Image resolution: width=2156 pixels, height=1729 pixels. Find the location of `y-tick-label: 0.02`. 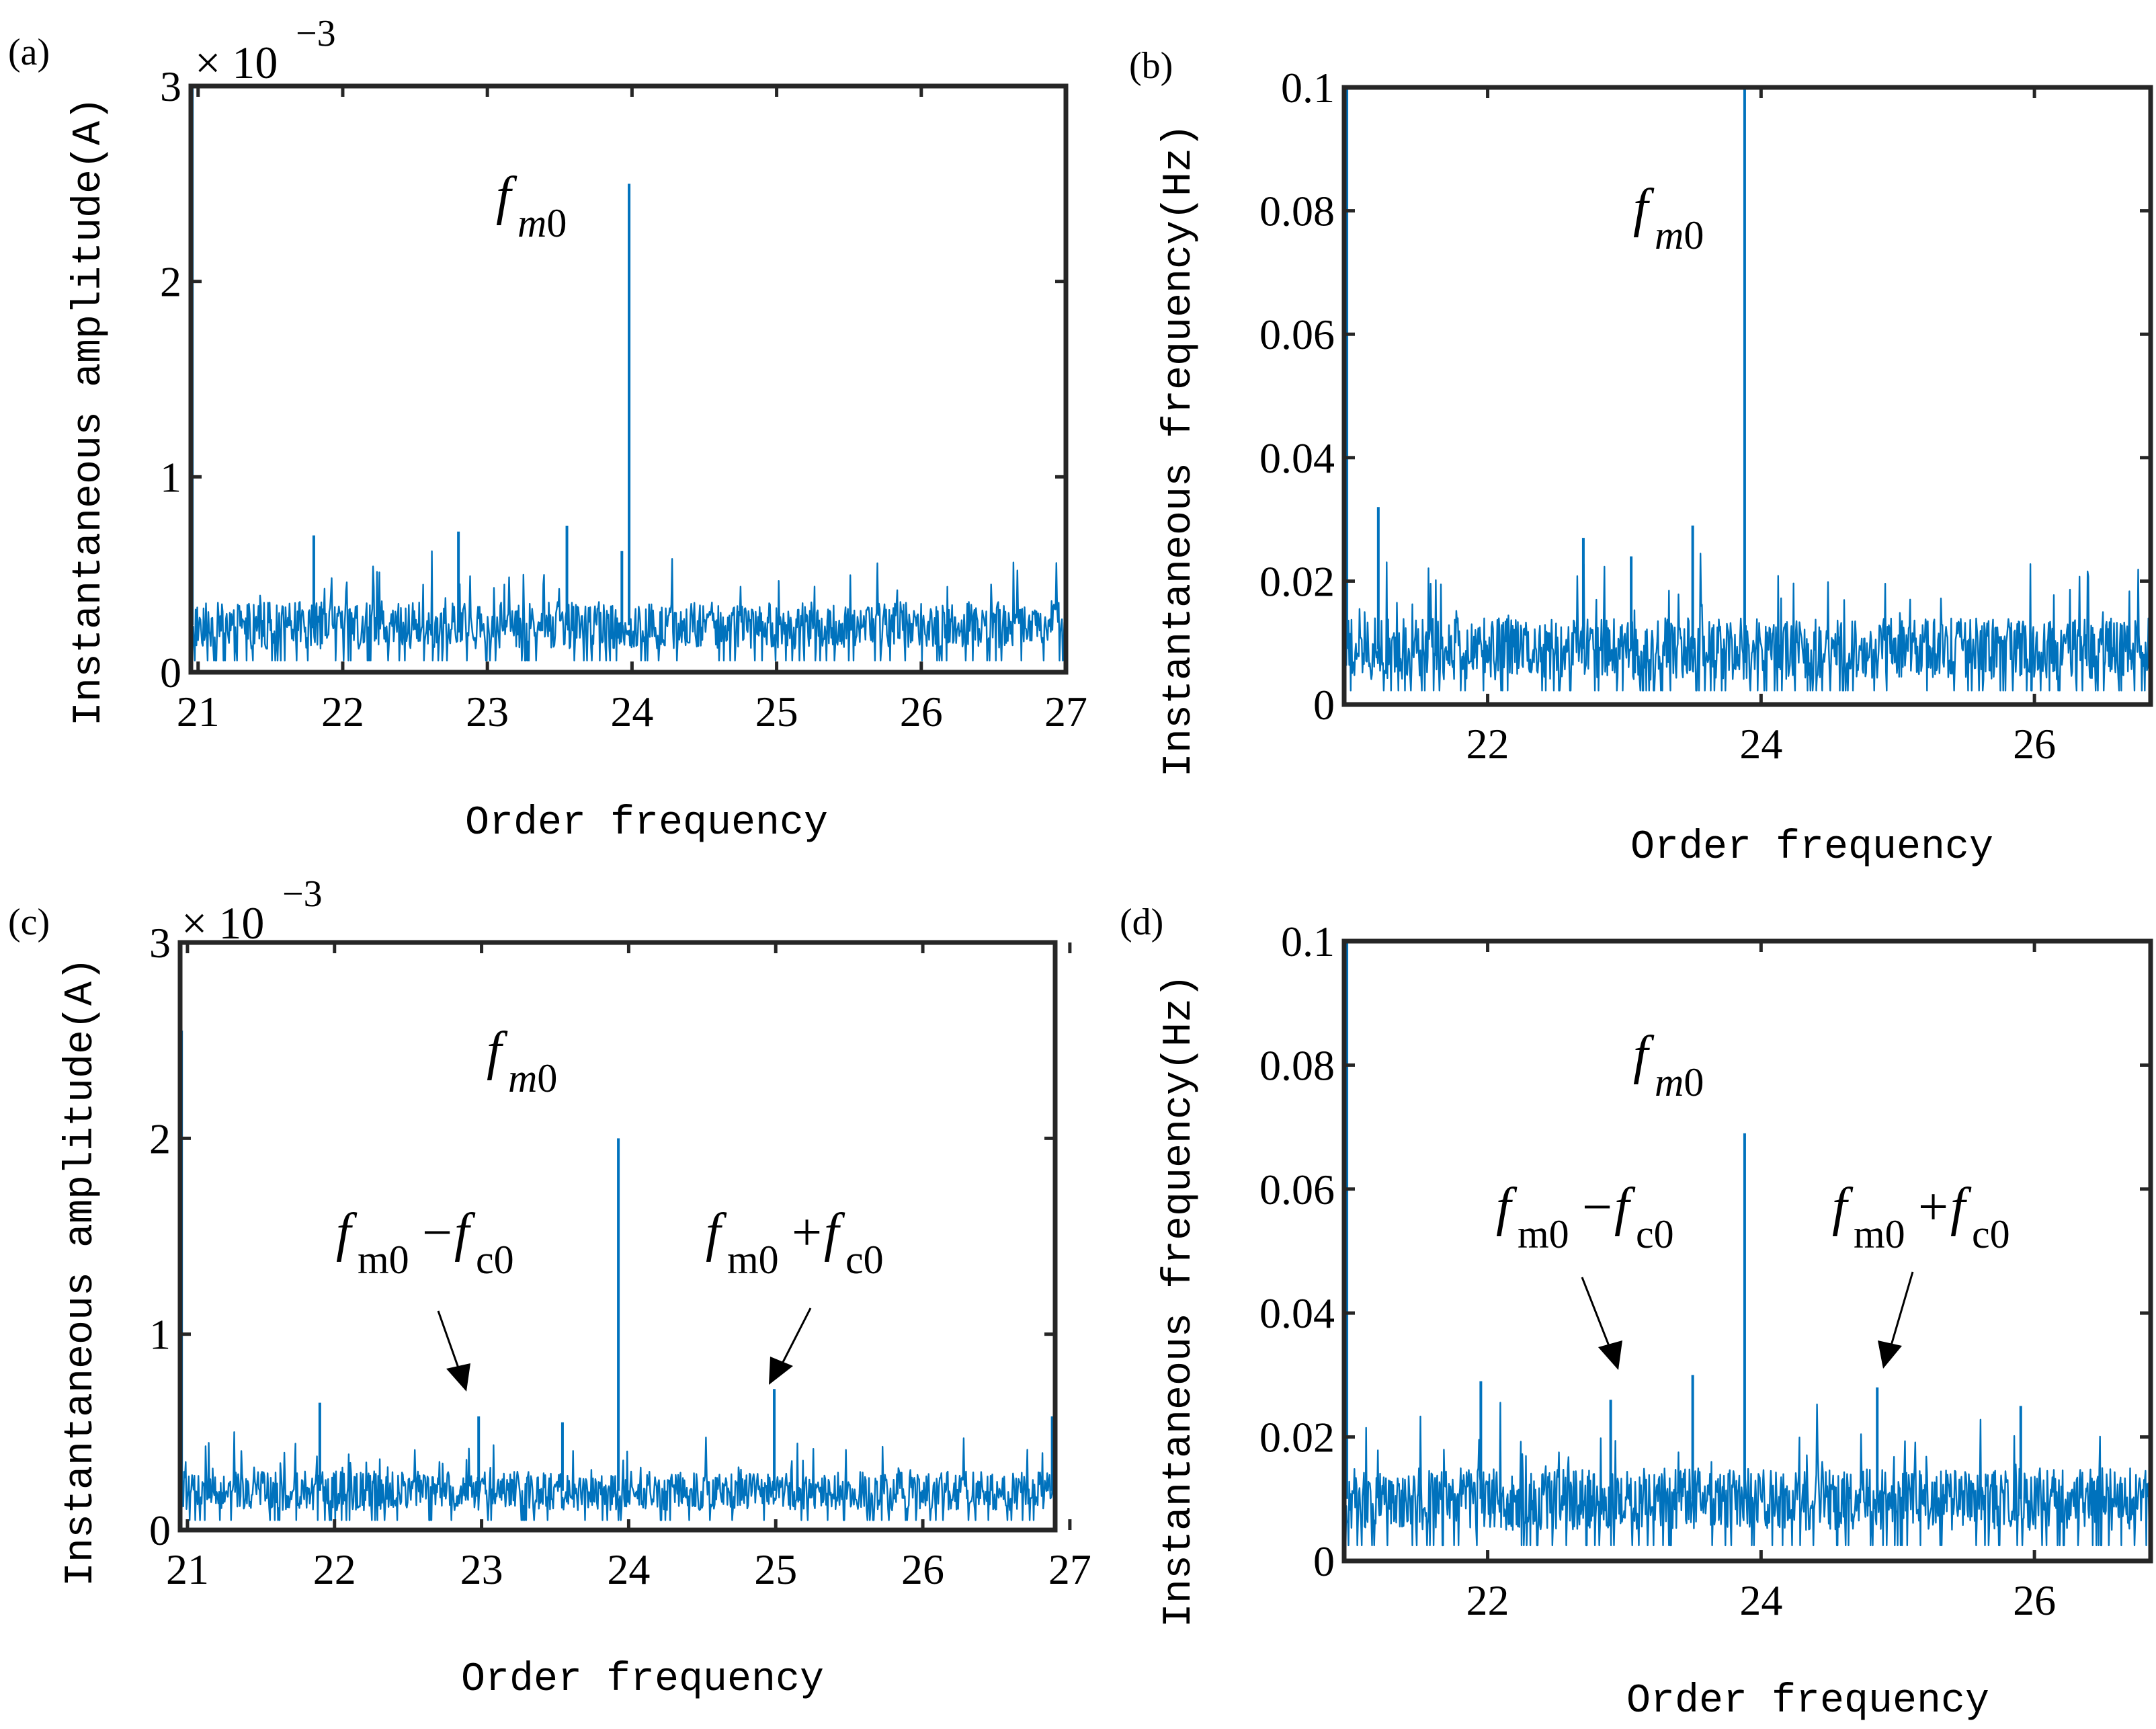

y-tick-label: 0.02 is located at coordinates (1297, 581).